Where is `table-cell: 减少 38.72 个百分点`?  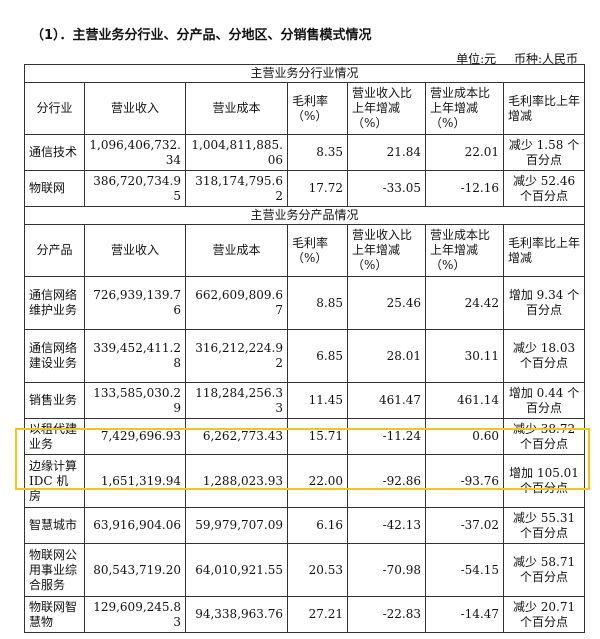
table-cell: 减少 38.72 个百分点 is located at coordinates (544, 436).